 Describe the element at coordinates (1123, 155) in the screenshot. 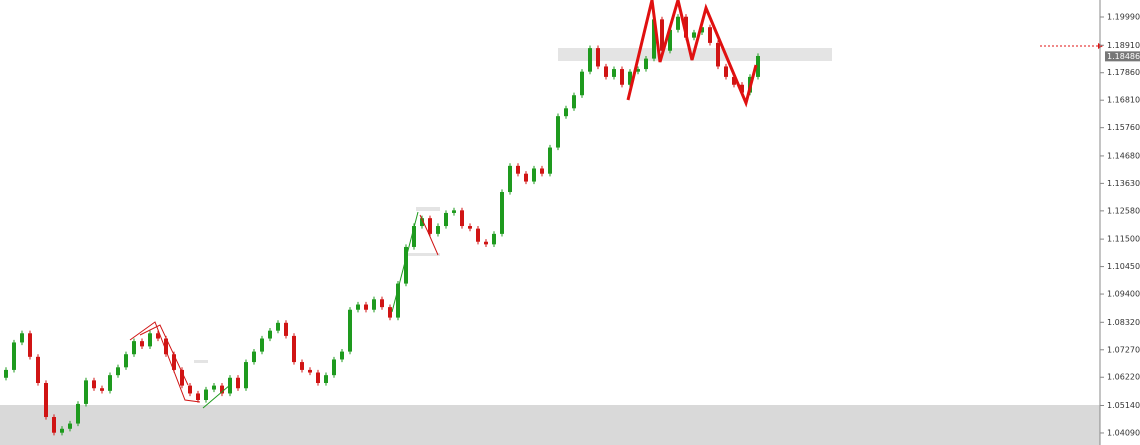

I see `y-tick-label: 1.14680` at that location.